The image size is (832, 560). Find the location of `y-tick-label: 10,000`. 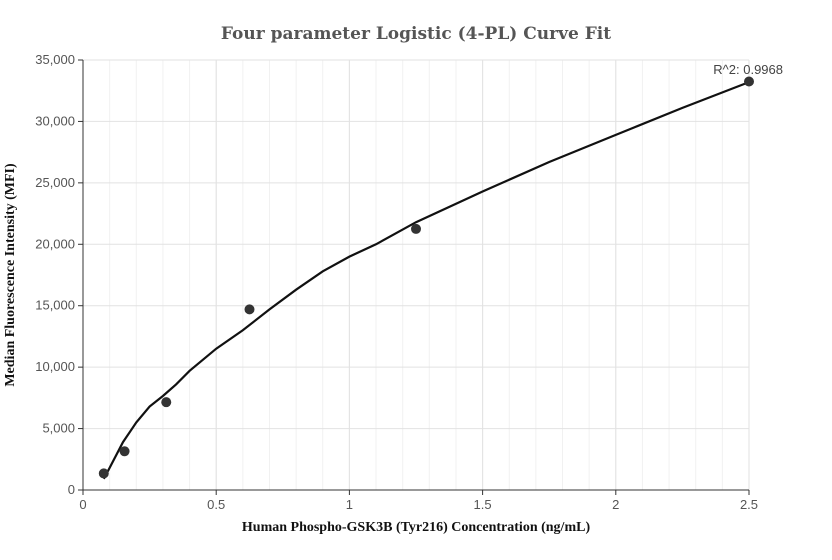

y-tick-label: 10,000 is located at coordinates (55, 366).